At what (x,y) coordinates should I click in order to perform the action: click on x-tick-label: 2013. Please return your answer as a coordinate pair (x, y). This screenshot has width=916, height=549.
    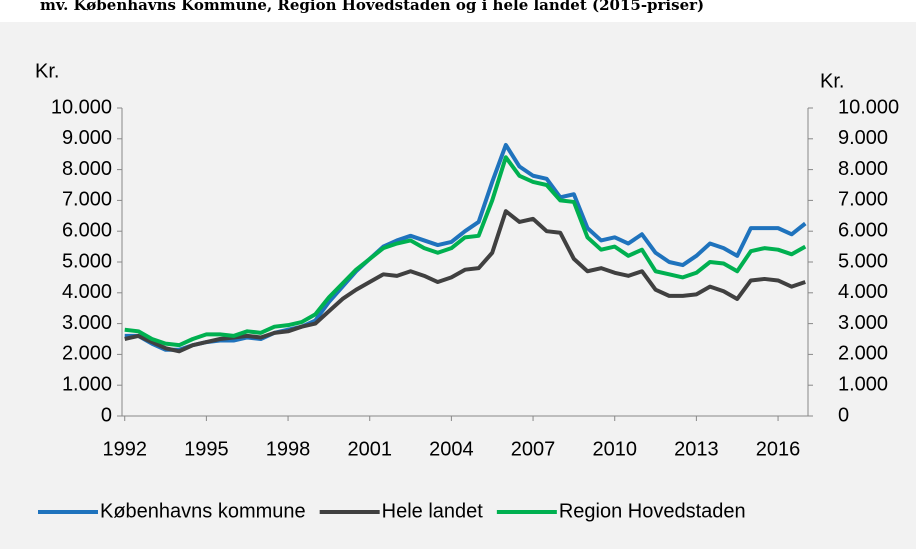
    Looking at the image, I should click on (696, 449).